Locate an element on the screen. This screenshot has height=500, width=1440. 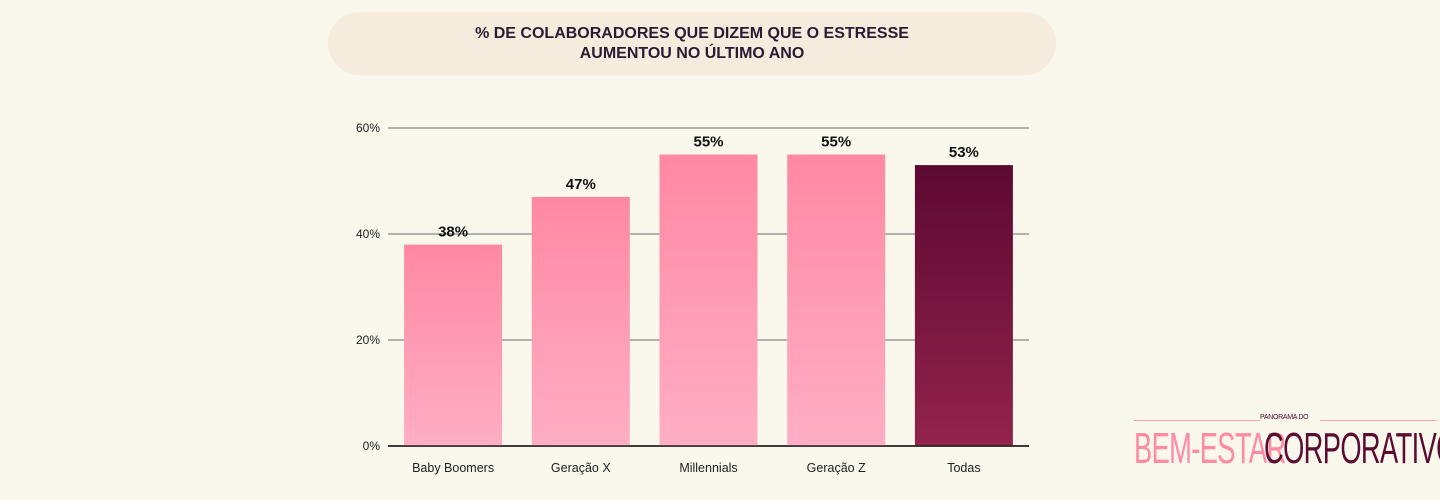
bar-geração-z is located at coordinates (836, 300).